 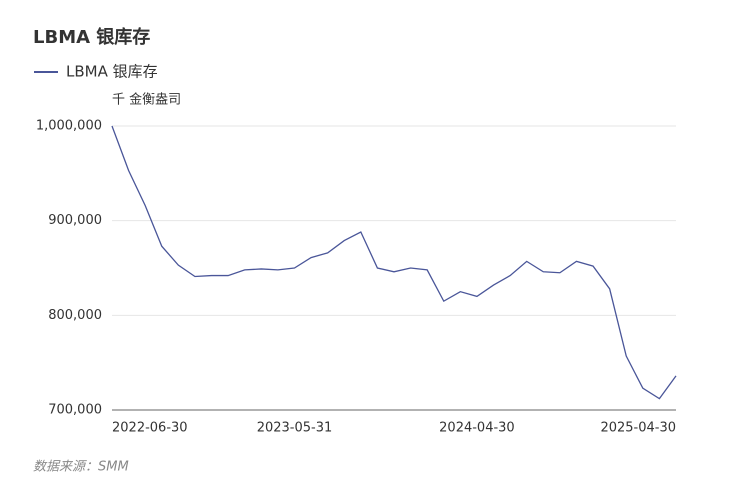 What do you see at coordinates (295, 428) in the screenshot?
I see `x-tick-label: 2023-05-31` at bounding box center [295, 428].